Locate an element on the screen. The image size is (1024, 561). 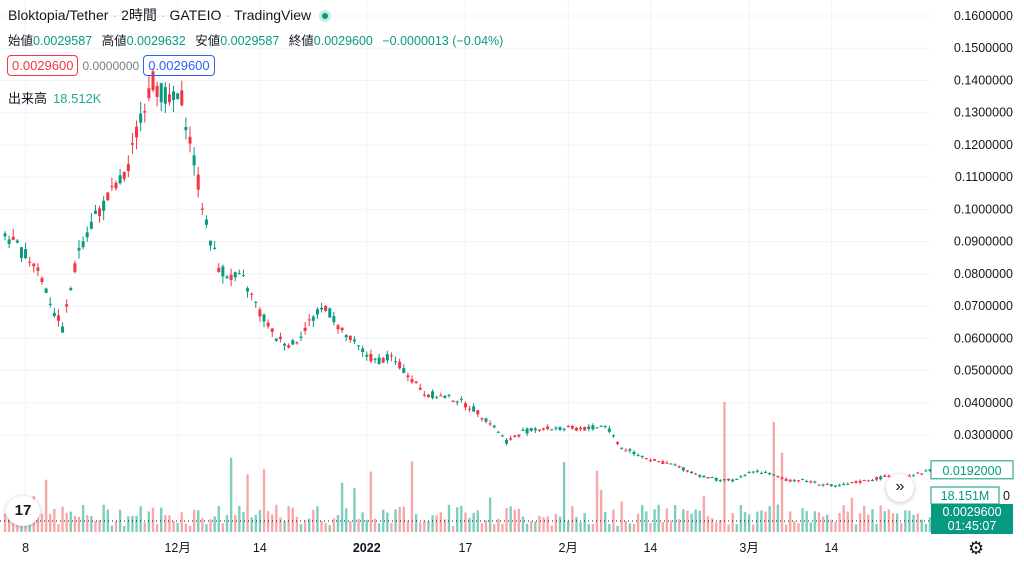
buy-price-box: 0.0029600 is located at coordinates (179, 65).